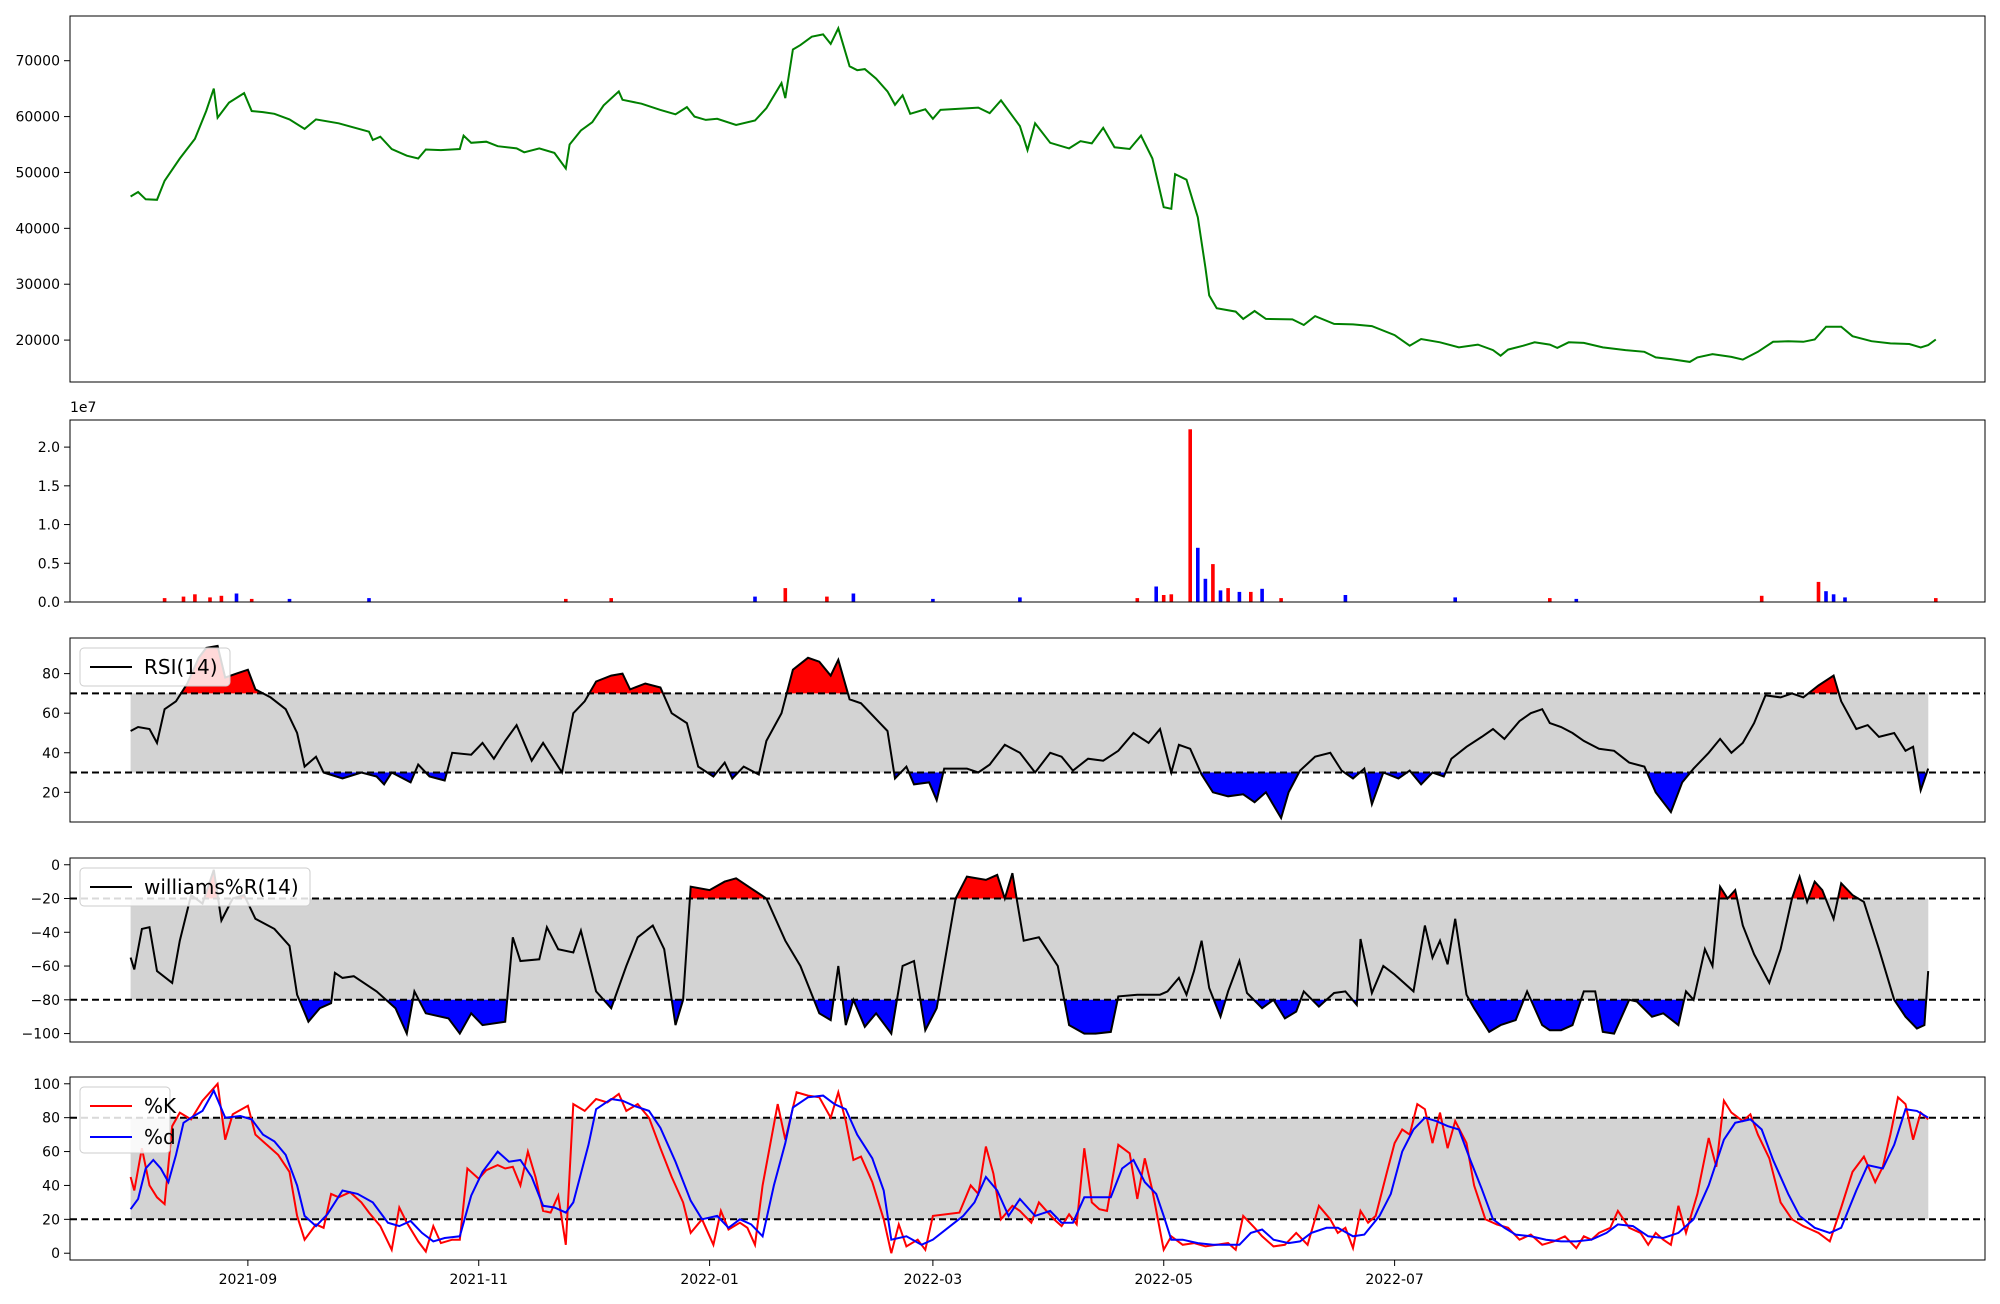 Image resolution: width=2000 pixels, height=1304 pixels. Describe the element at coordinates (55, 866) in the screenshot. I see `williams-ytick-label: 0` at that location.